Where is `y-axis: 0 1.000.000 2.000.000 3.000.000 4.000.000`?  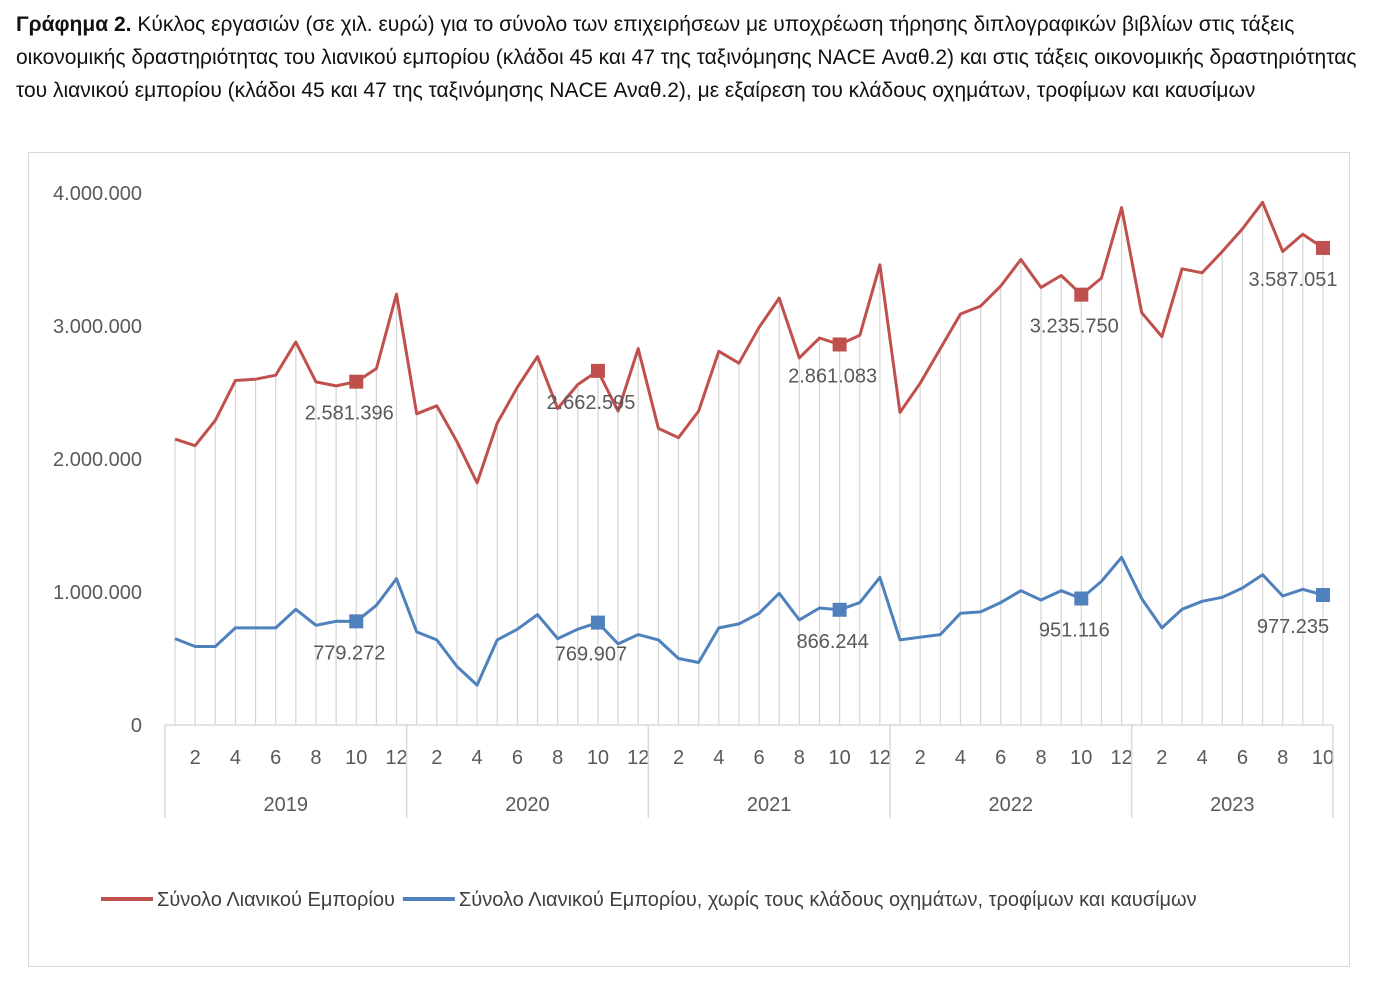 y-axis: 0 1.000.000 2.000.000 3.000.000 4.000.000 is located at coordinates (97, 460).